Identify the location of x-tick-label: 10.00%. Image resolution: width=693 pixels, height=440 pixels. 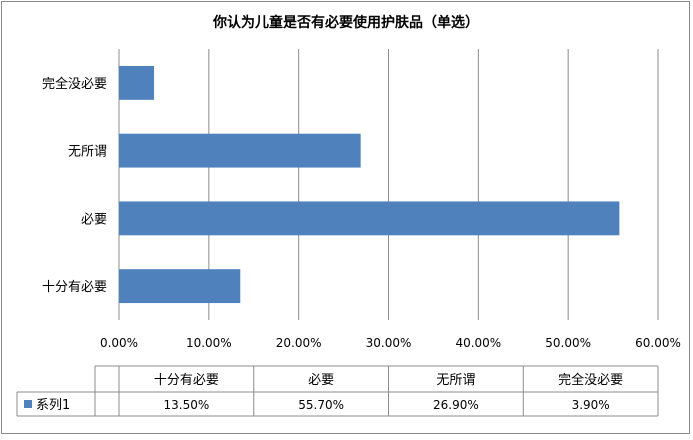
(209, 343).